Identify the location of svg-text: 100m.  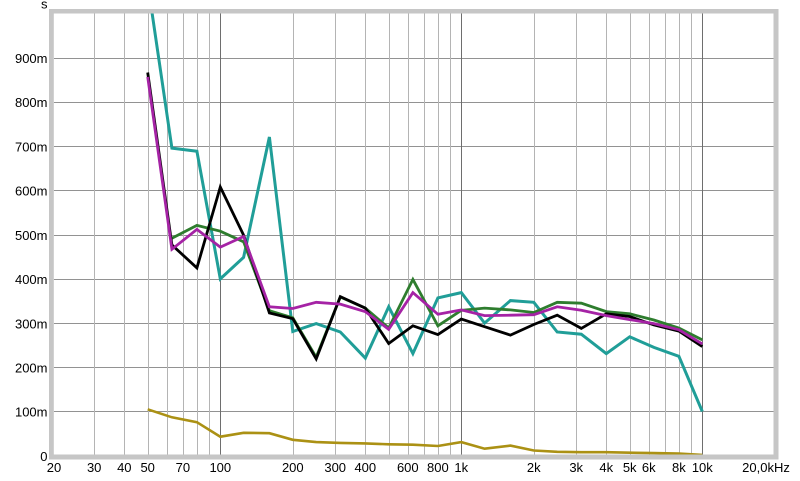
(31, 412).